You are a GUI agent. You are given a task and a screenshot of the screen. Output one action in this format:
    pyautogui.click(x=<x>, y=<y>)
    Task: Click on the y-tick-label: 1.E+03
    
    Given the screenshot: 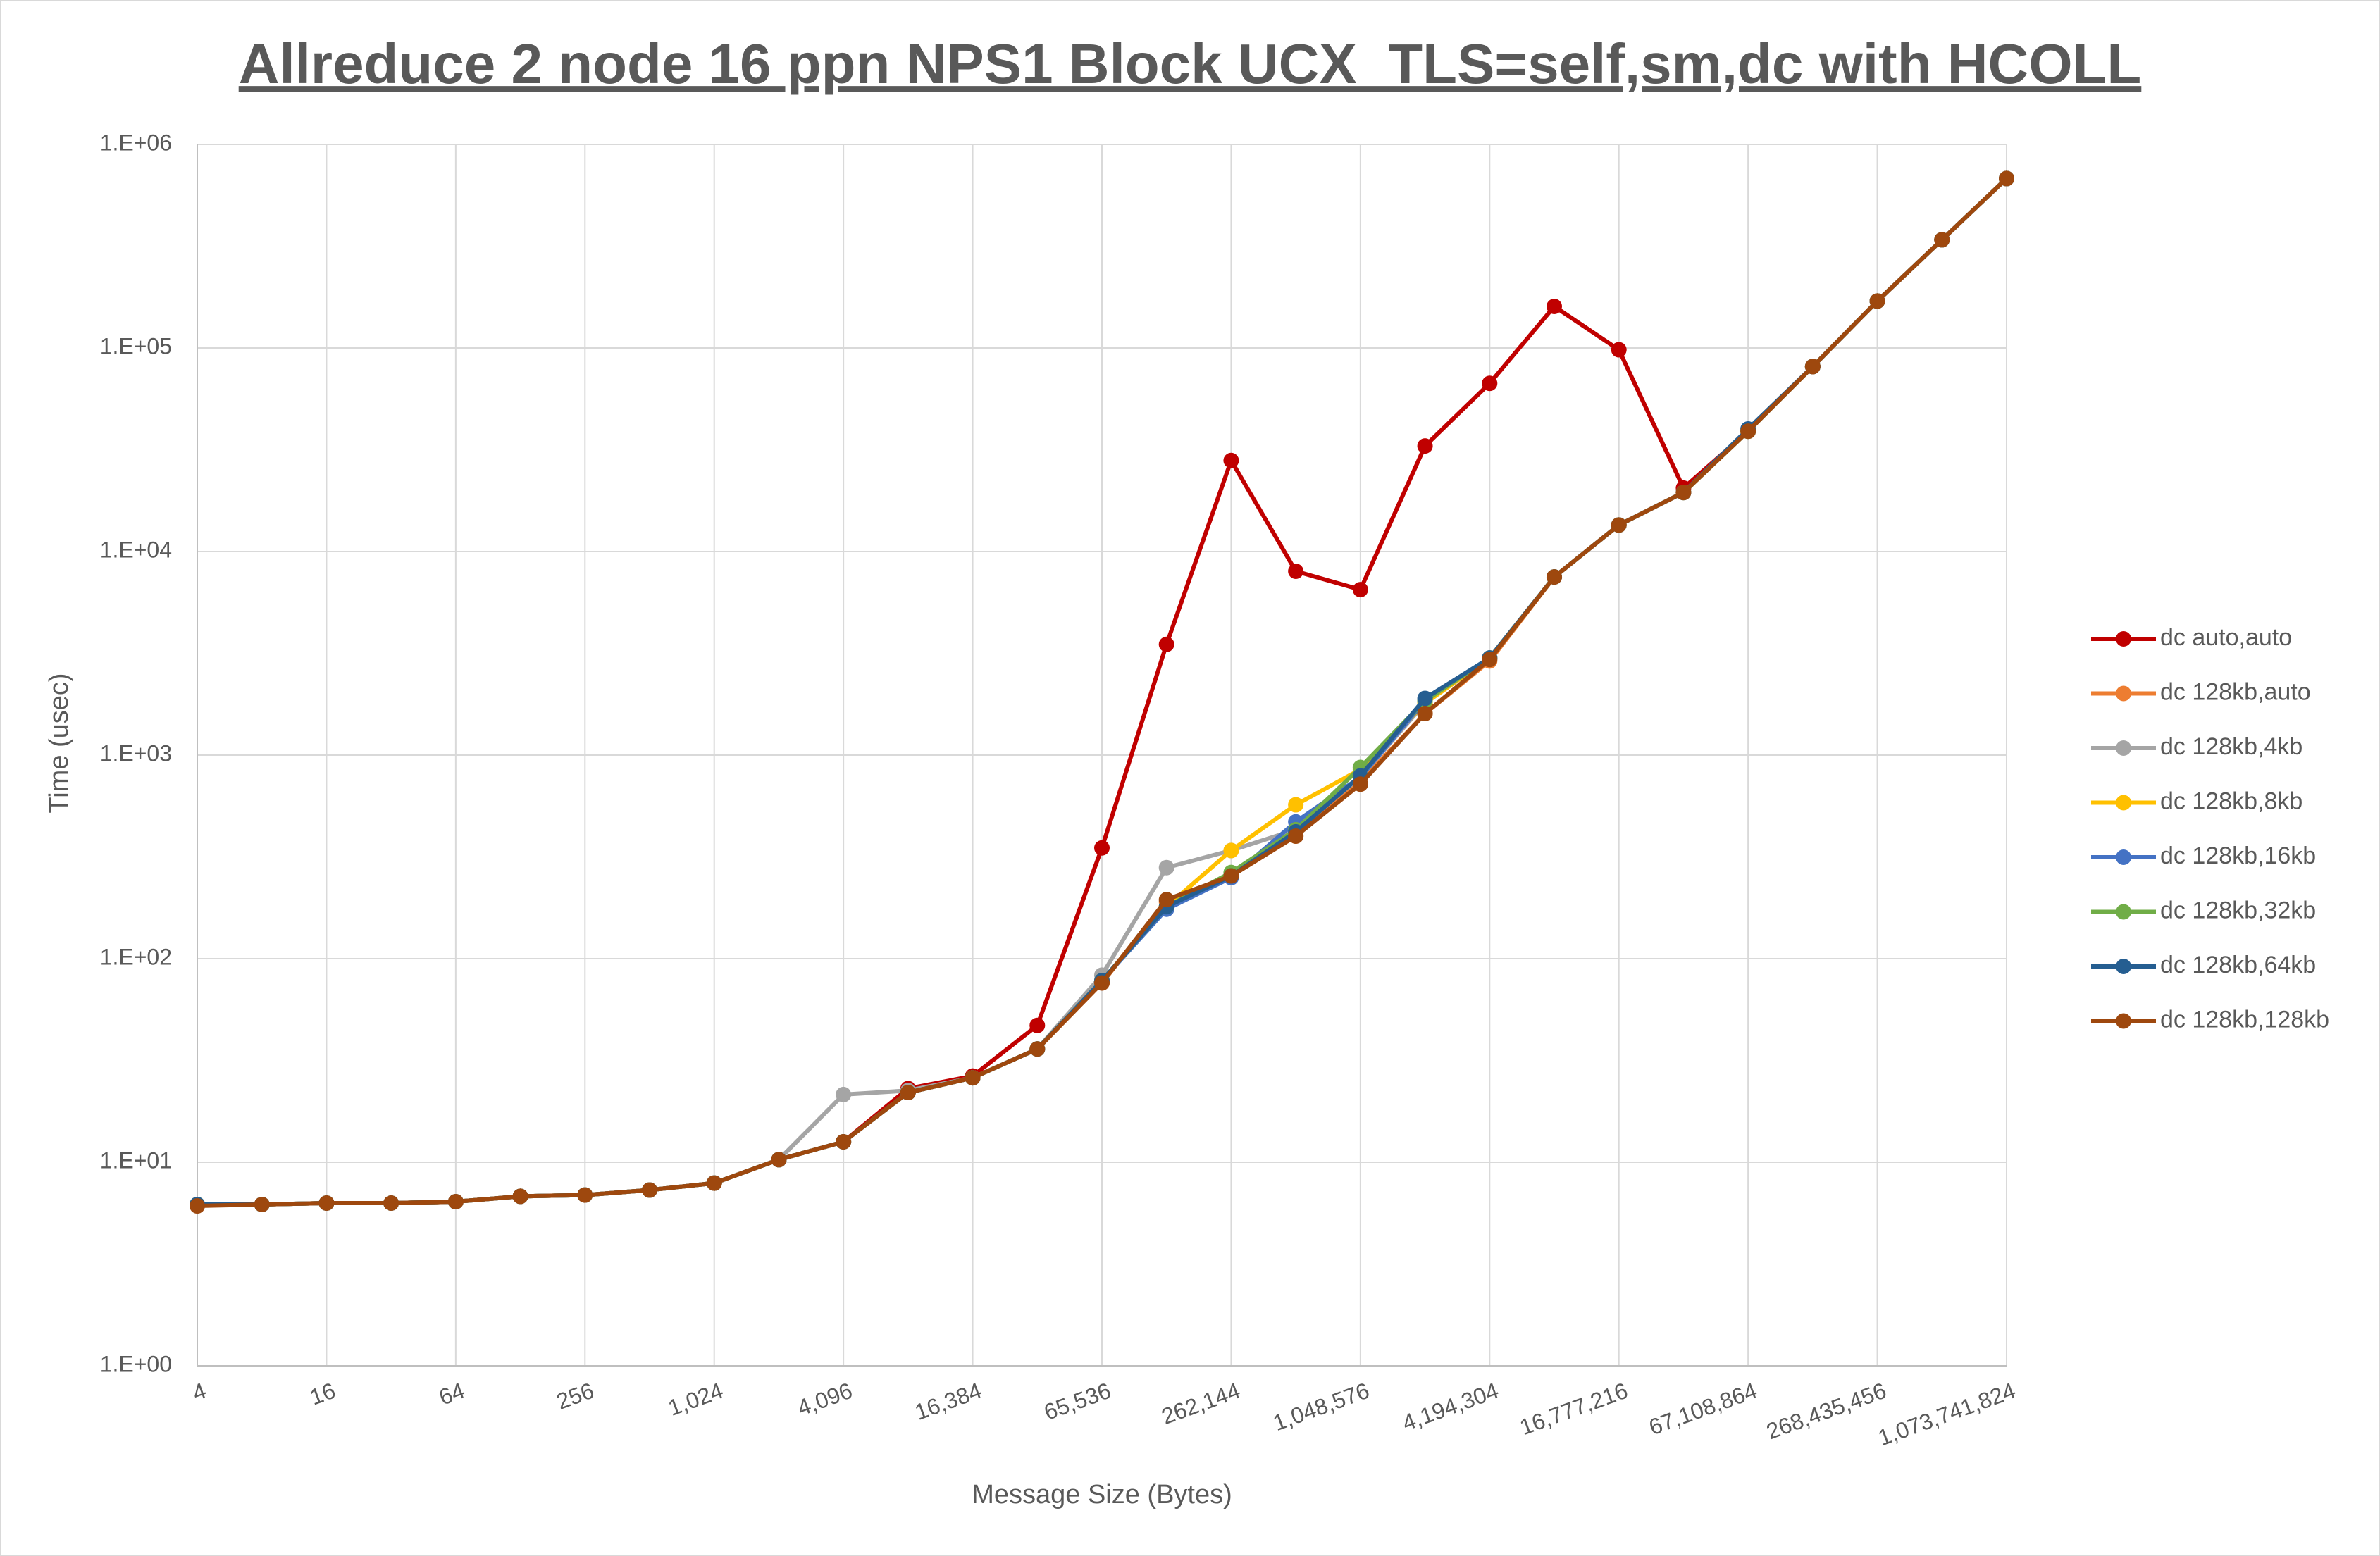 What is the action you would take?
    pyautogui.click(x=136, y=753)
    